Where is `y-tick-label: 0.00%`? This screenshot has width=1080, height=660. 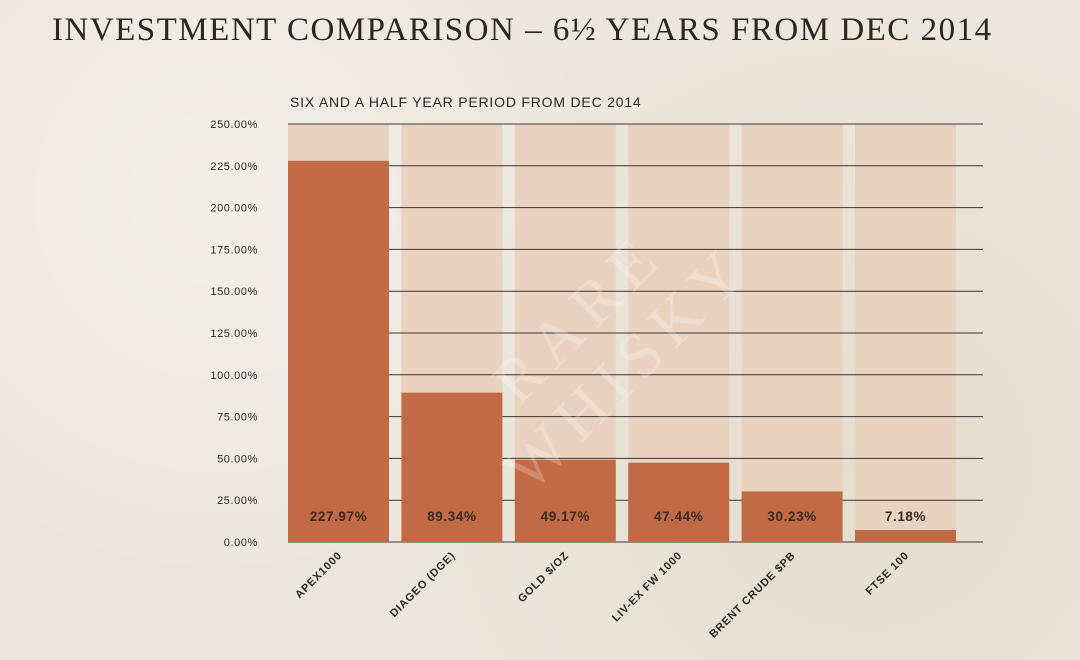 y-tick-label: 0.00% is located at coordinates (241, 543).